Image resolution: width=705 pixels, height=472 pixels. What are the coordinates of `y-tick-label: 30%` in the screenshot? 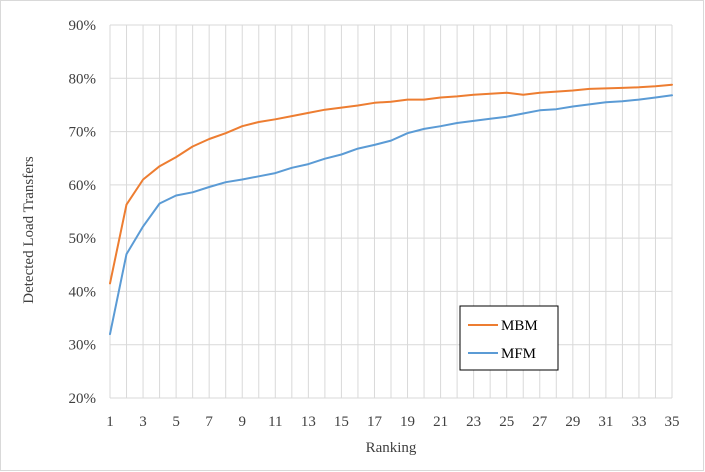 It's located at (83, 346).